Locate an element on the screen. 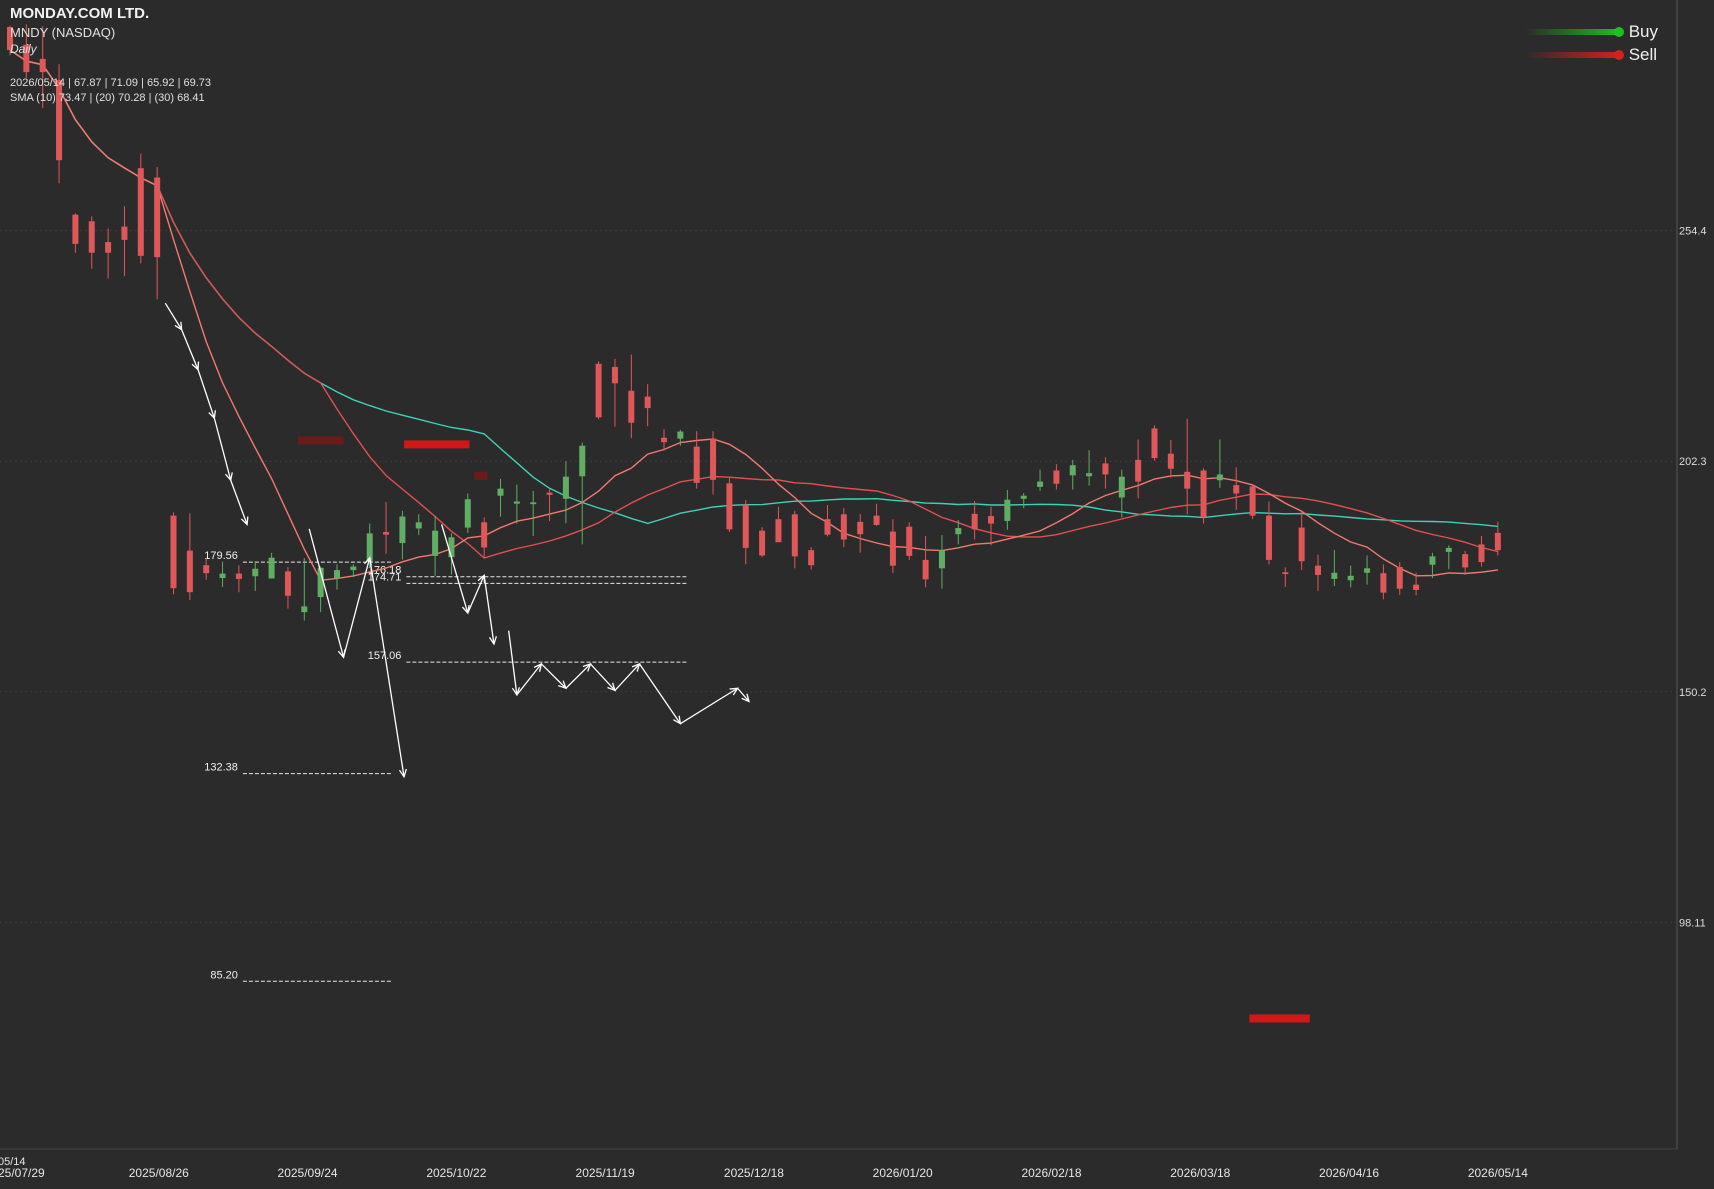 This screenshot has width=1714, height=1189. legend-buy: Buy is located at coordinates (1591, 31).